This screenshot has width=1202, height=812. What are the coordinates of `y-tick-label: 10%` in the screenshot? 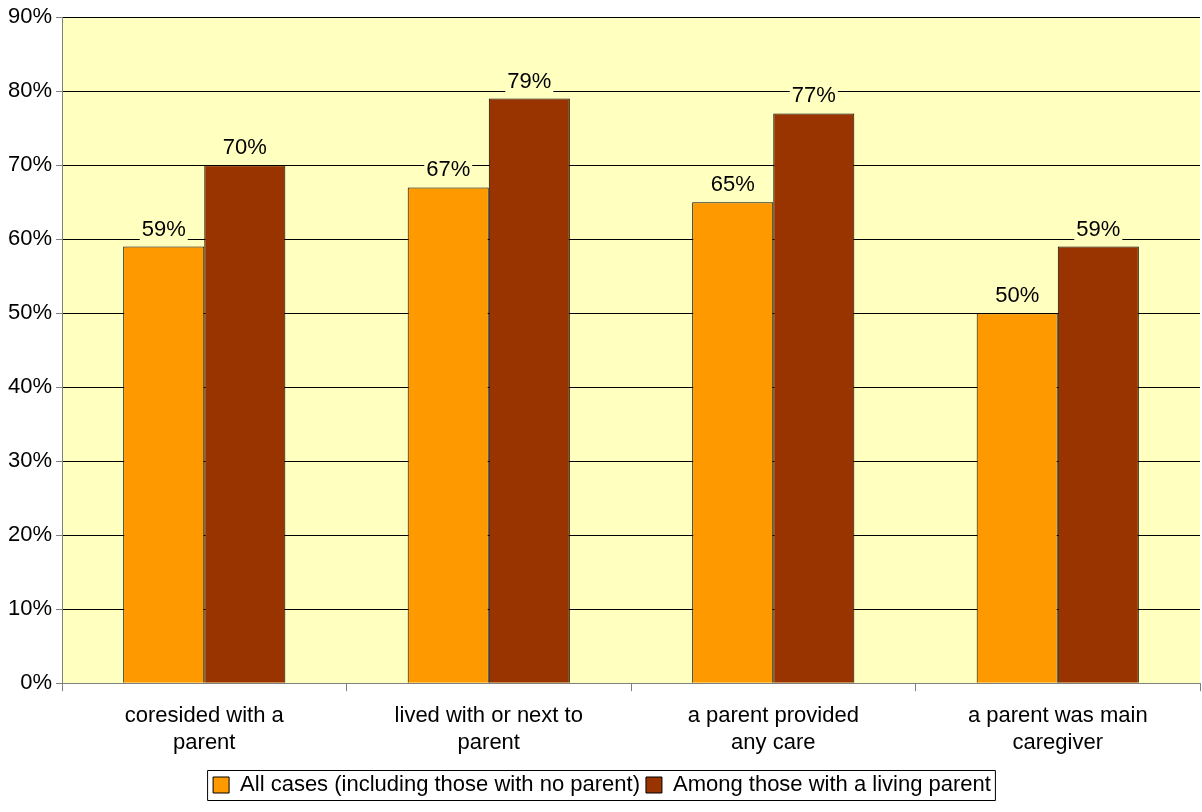 It's located at (30, 608).